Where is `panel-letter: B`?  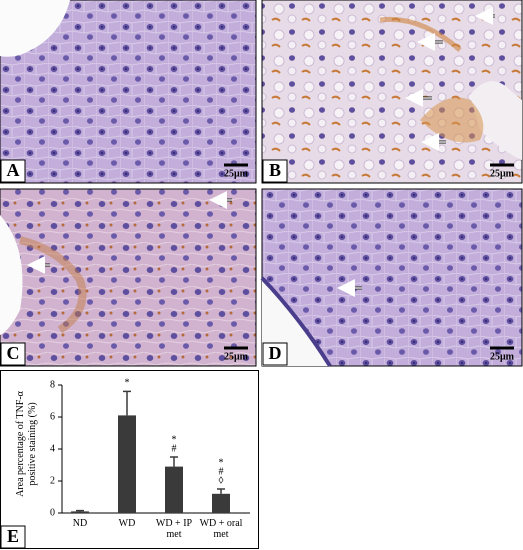
panel-letter: B is located at coordinates (275, 170).